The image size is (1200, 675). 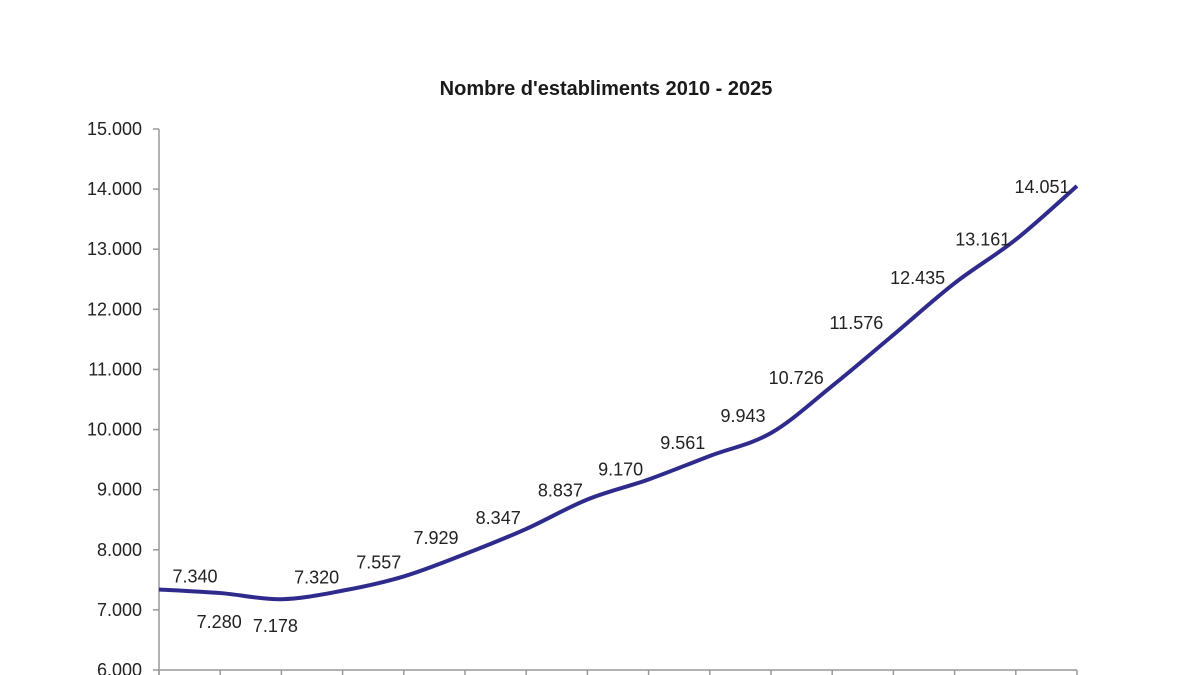 What do you see at coordinates (275, 626) in the screenshot?
I see `data-label: 7.178` at bounding box center [275, 626].